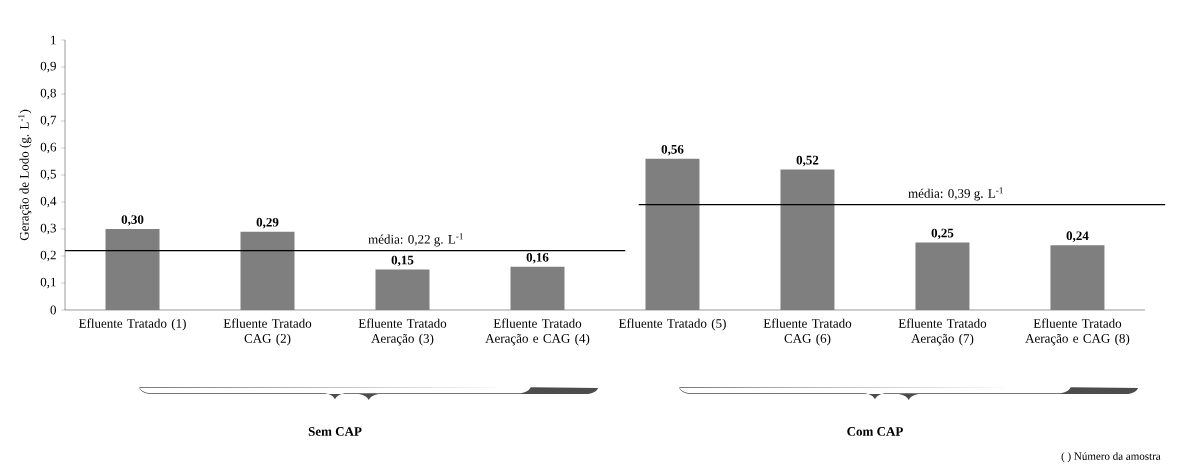  What do you see at coordinates (267, 332) in the screenshot?
I see `x-tick-label: Efluente Tratado CAG (2)` at bounding box center [267, 332].